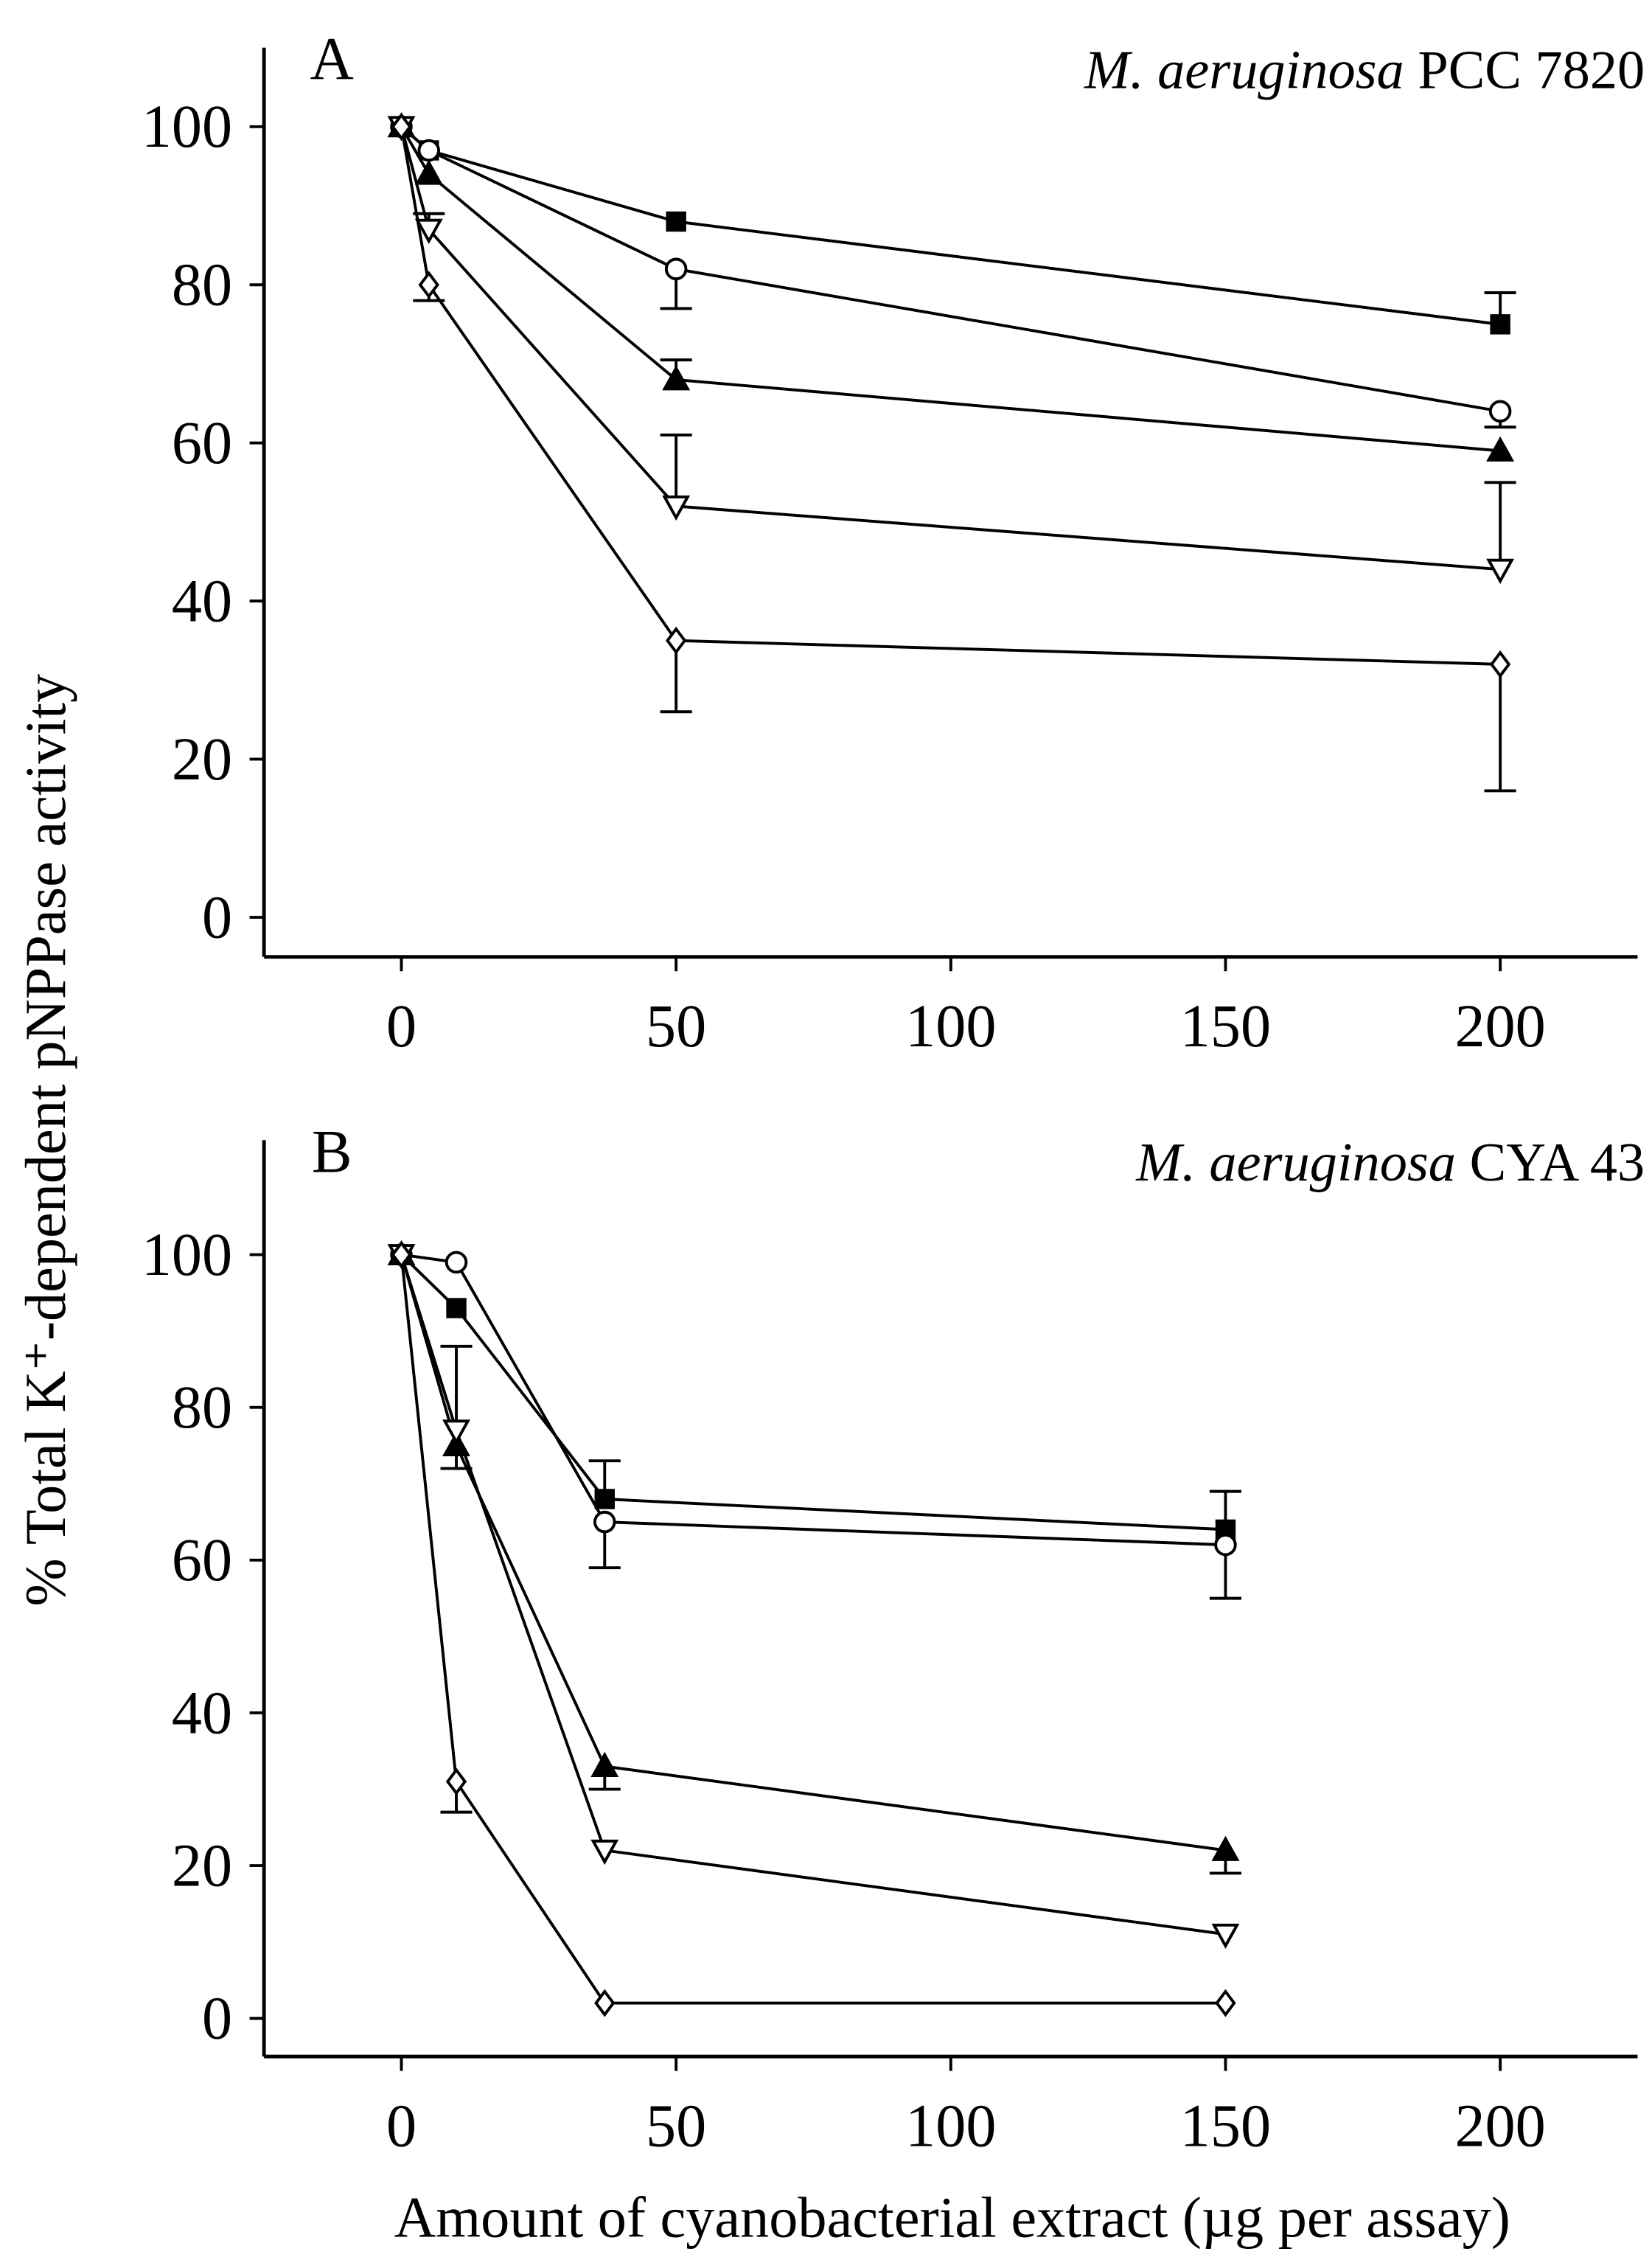 The image size is (1652, 2260). Describe the element at coordinates (45, 1140) in the screenshot. I see `y-axis-label: % Total K⁺-dependent pNPPase activity` at that location.